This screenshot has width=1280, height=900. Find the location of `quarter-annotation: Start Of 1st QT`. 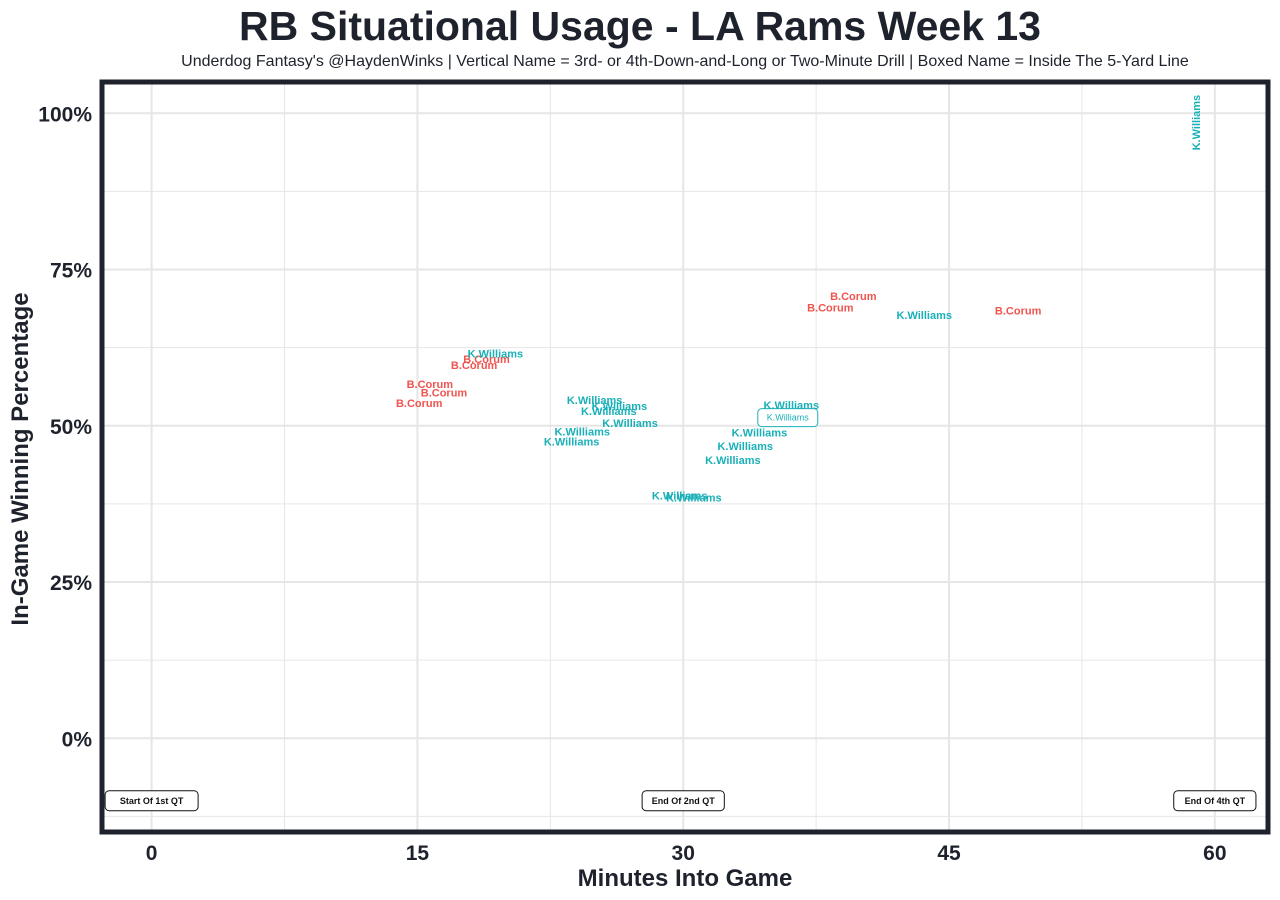

quarter-annotation: Start Of 1st QT is located at coordinates (151, 801).